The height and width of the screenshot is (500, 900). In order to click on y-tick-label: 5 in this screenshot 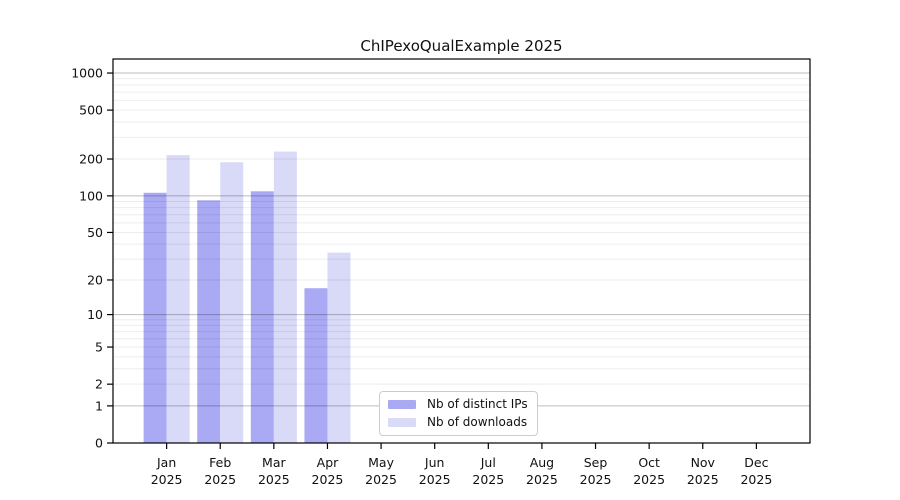, I will do `click(99, 347)`.